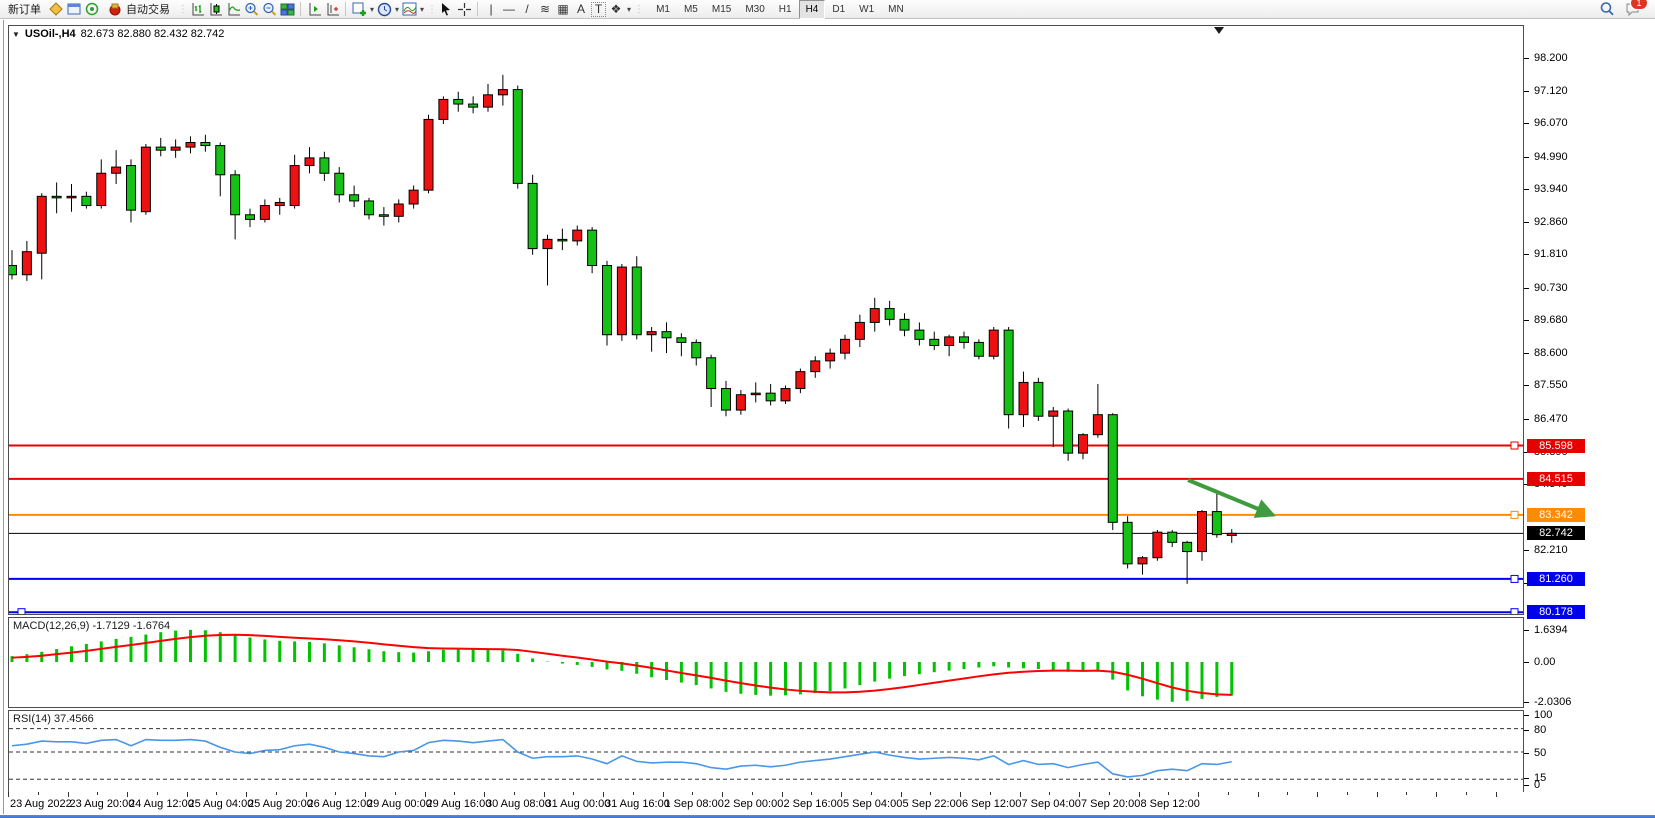 The width and height of the screenshot is (1655, 818). What do you see at coordinates (932, 804) in the screenshot?
I see `time-tick-label: 5 Sep 22:00` at bounding box center [932, 804].